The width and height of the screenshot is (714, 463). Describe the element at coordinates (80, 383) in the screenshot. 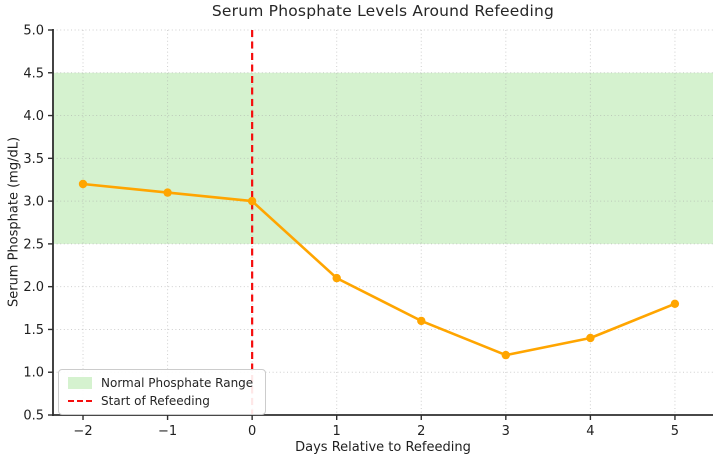

I see `normal-range-swatch-icon` at that location.